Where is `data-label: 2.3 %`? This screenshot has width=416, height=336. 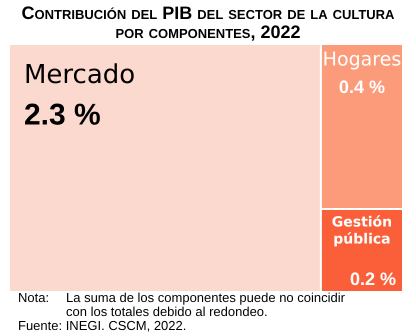
data-label: 2.3 % is located at coordinates (62, 115).